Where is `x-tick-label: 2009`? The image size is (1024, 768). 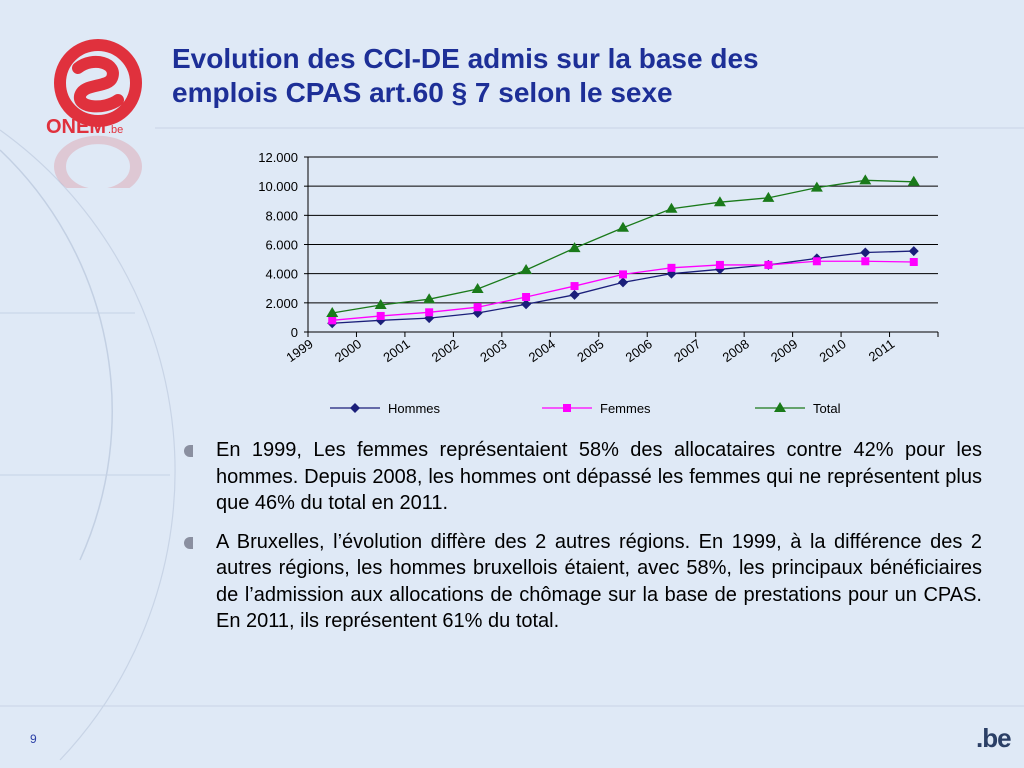
x-tick-label: 2009 is located at coordinates (784, 350).